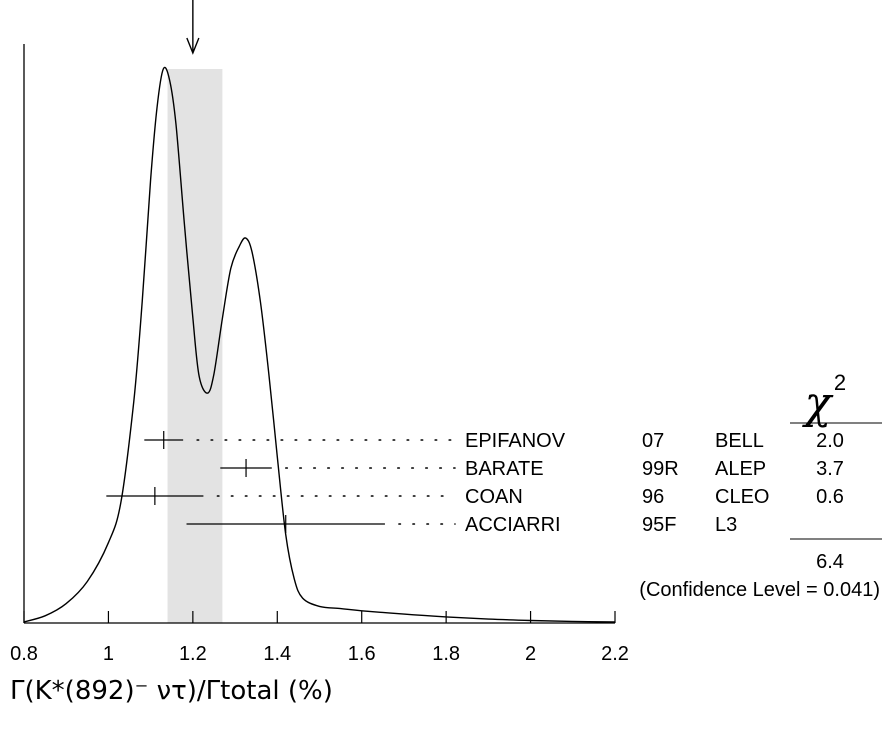 The width and height of the screenshot is (883, 733). What do you see at coordinates (660, 469) in the screenshot?
I see `year-label: 99R` at bounding box center [660, 469].